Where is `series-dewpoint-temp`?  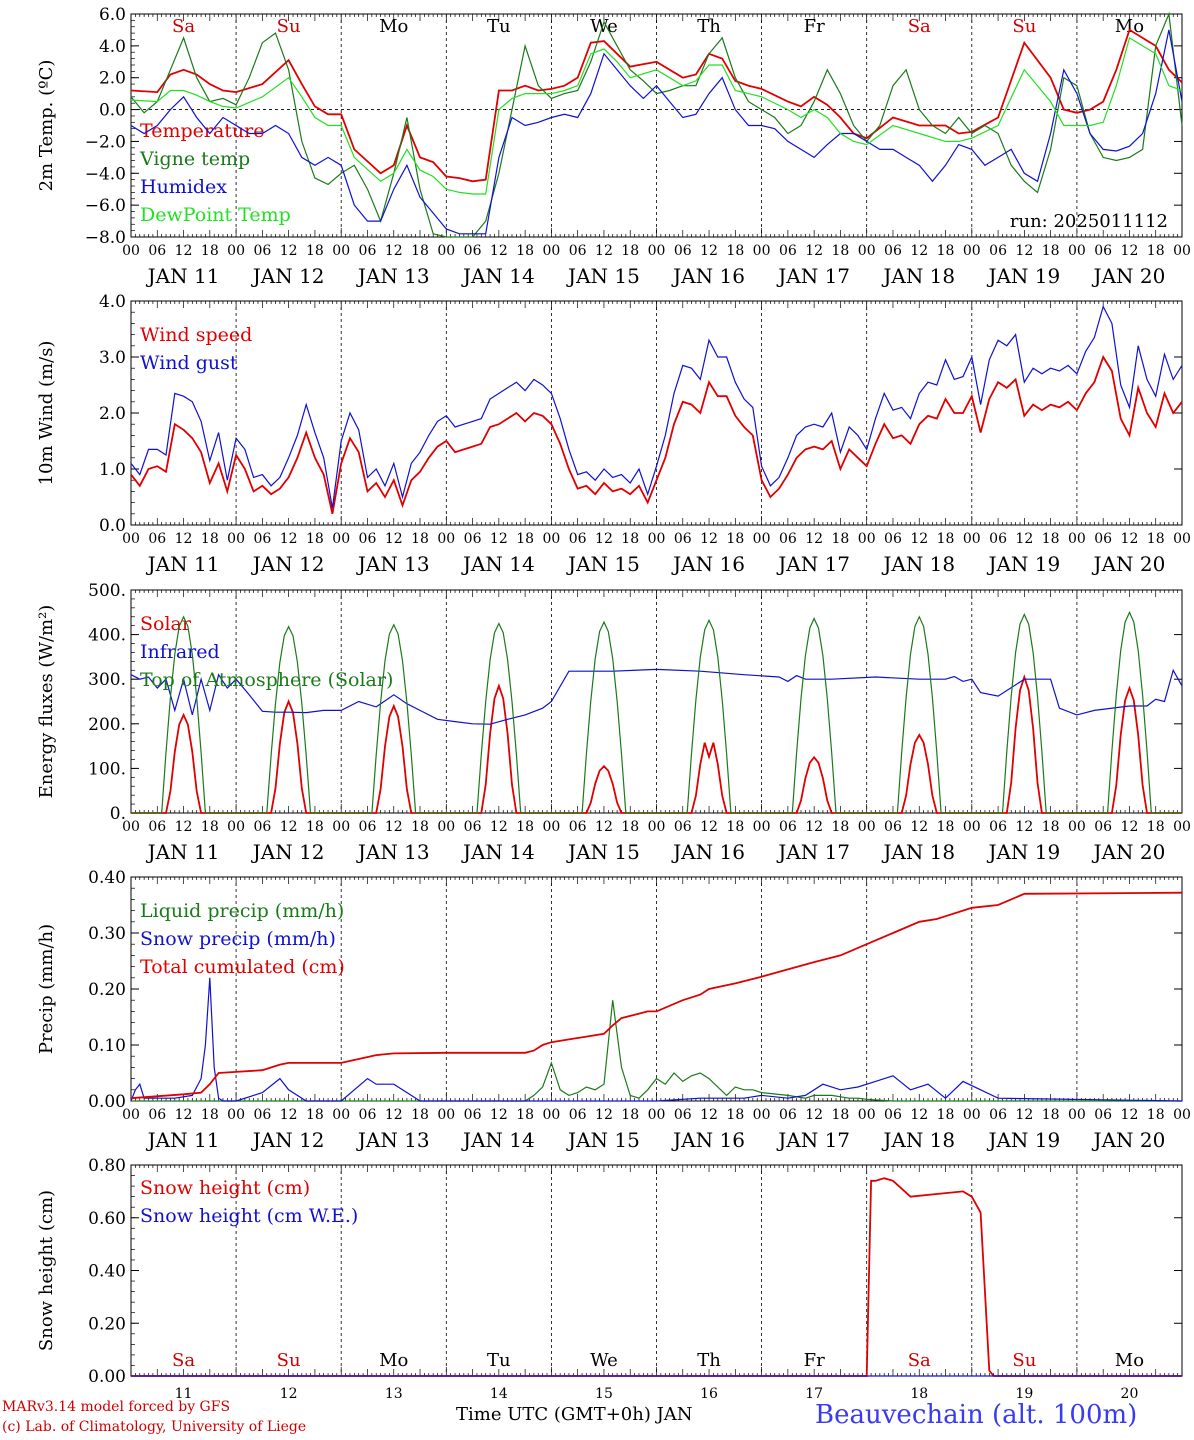 series-dewpoint-temp is located at coordinates (656, 115).